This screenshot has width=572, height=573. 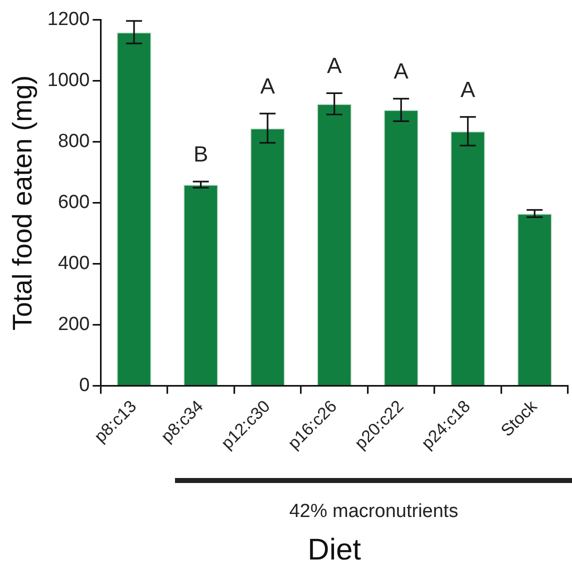 I want to click on y-tick-label: 0, so click(x=84, y=385).